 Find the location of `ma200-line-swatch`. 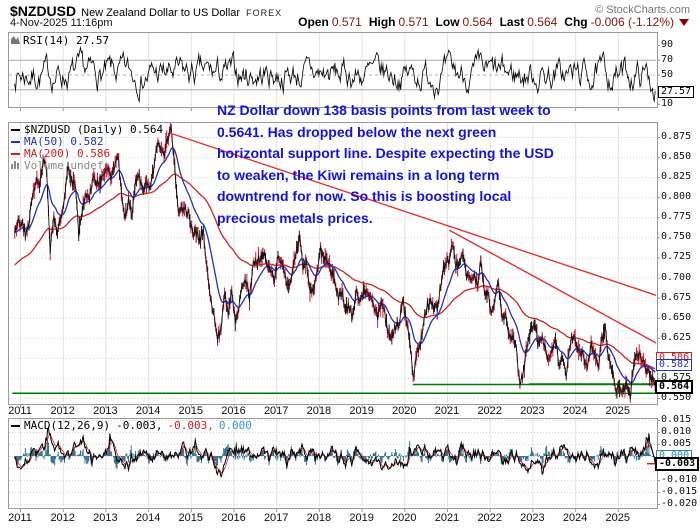

ma200-line-swatch is located at coordinates (15, 154).